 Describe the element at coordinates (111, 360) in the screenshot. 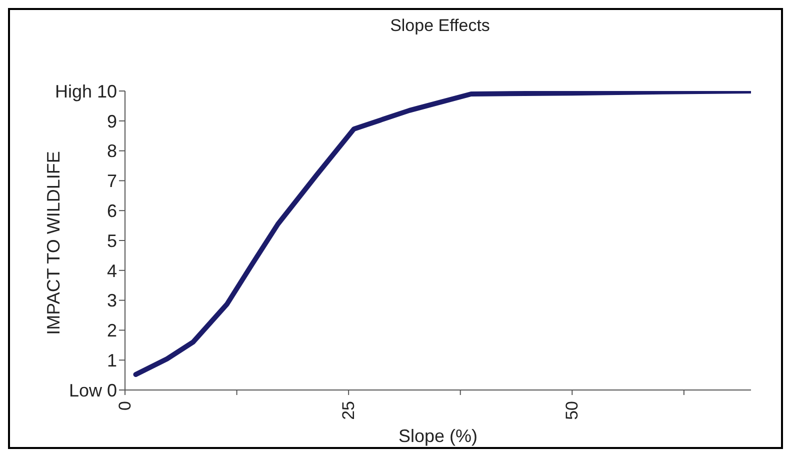

I see `y-tick-label: 1` at that location.